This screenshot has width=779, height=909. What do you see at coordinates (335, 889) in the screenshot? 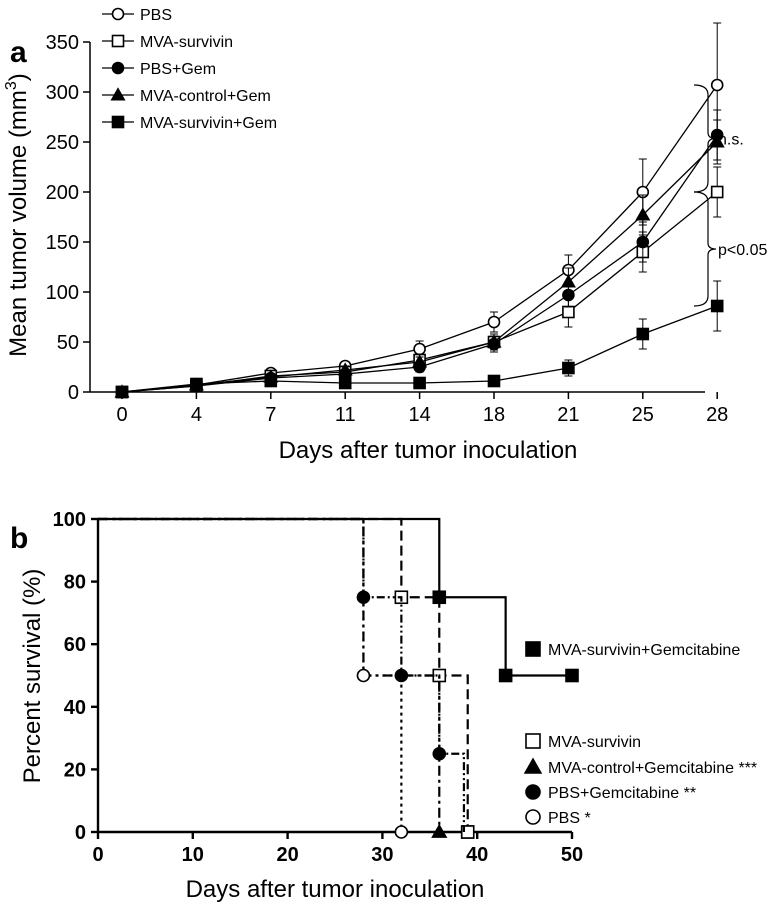
I see `x-axis-title-b: Days after tumor inoculation` at bounding box center [335, 889].